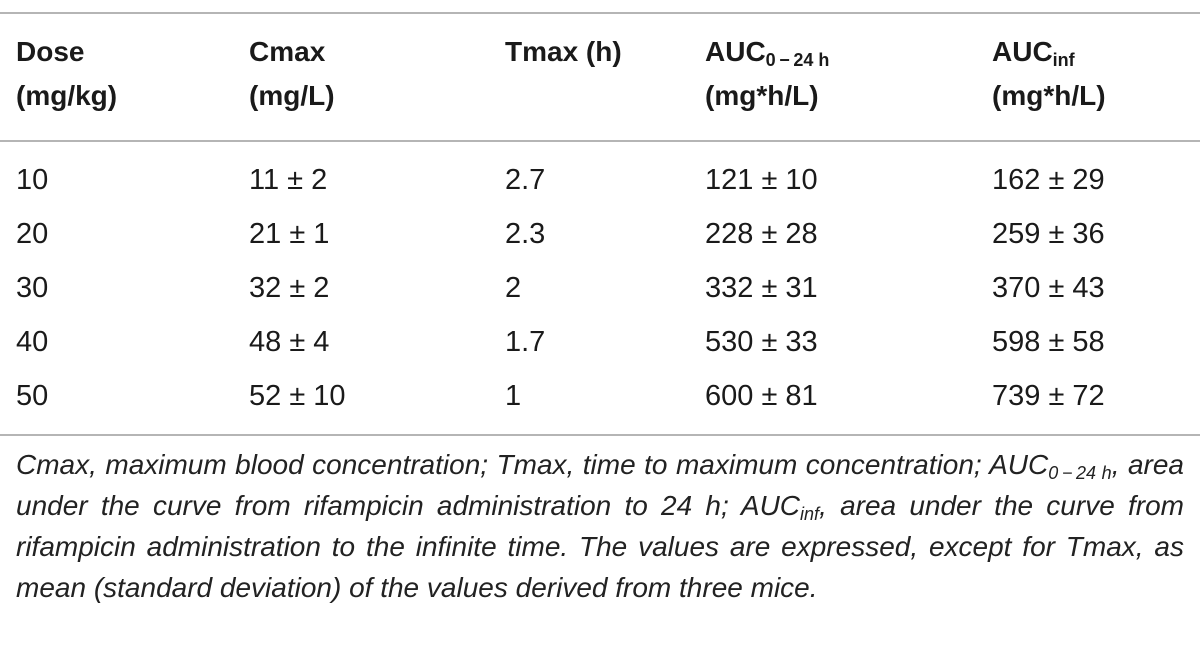  Describe the element at coordinates (600, 435) in the screenshot. I see `table-bottom-rule` at that location.